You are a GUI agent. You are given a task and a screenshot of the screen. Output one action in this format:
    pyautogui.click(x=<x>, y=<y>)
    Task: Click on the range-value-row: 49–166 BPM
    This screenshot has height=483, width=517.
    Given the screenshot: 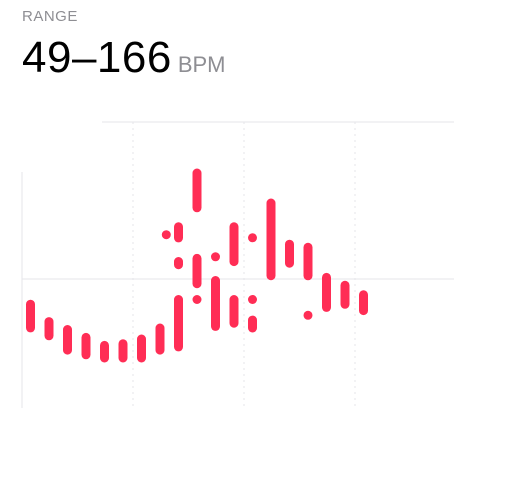 What is the action you would take?
    pyautogui.click(x=124, y=58)
    